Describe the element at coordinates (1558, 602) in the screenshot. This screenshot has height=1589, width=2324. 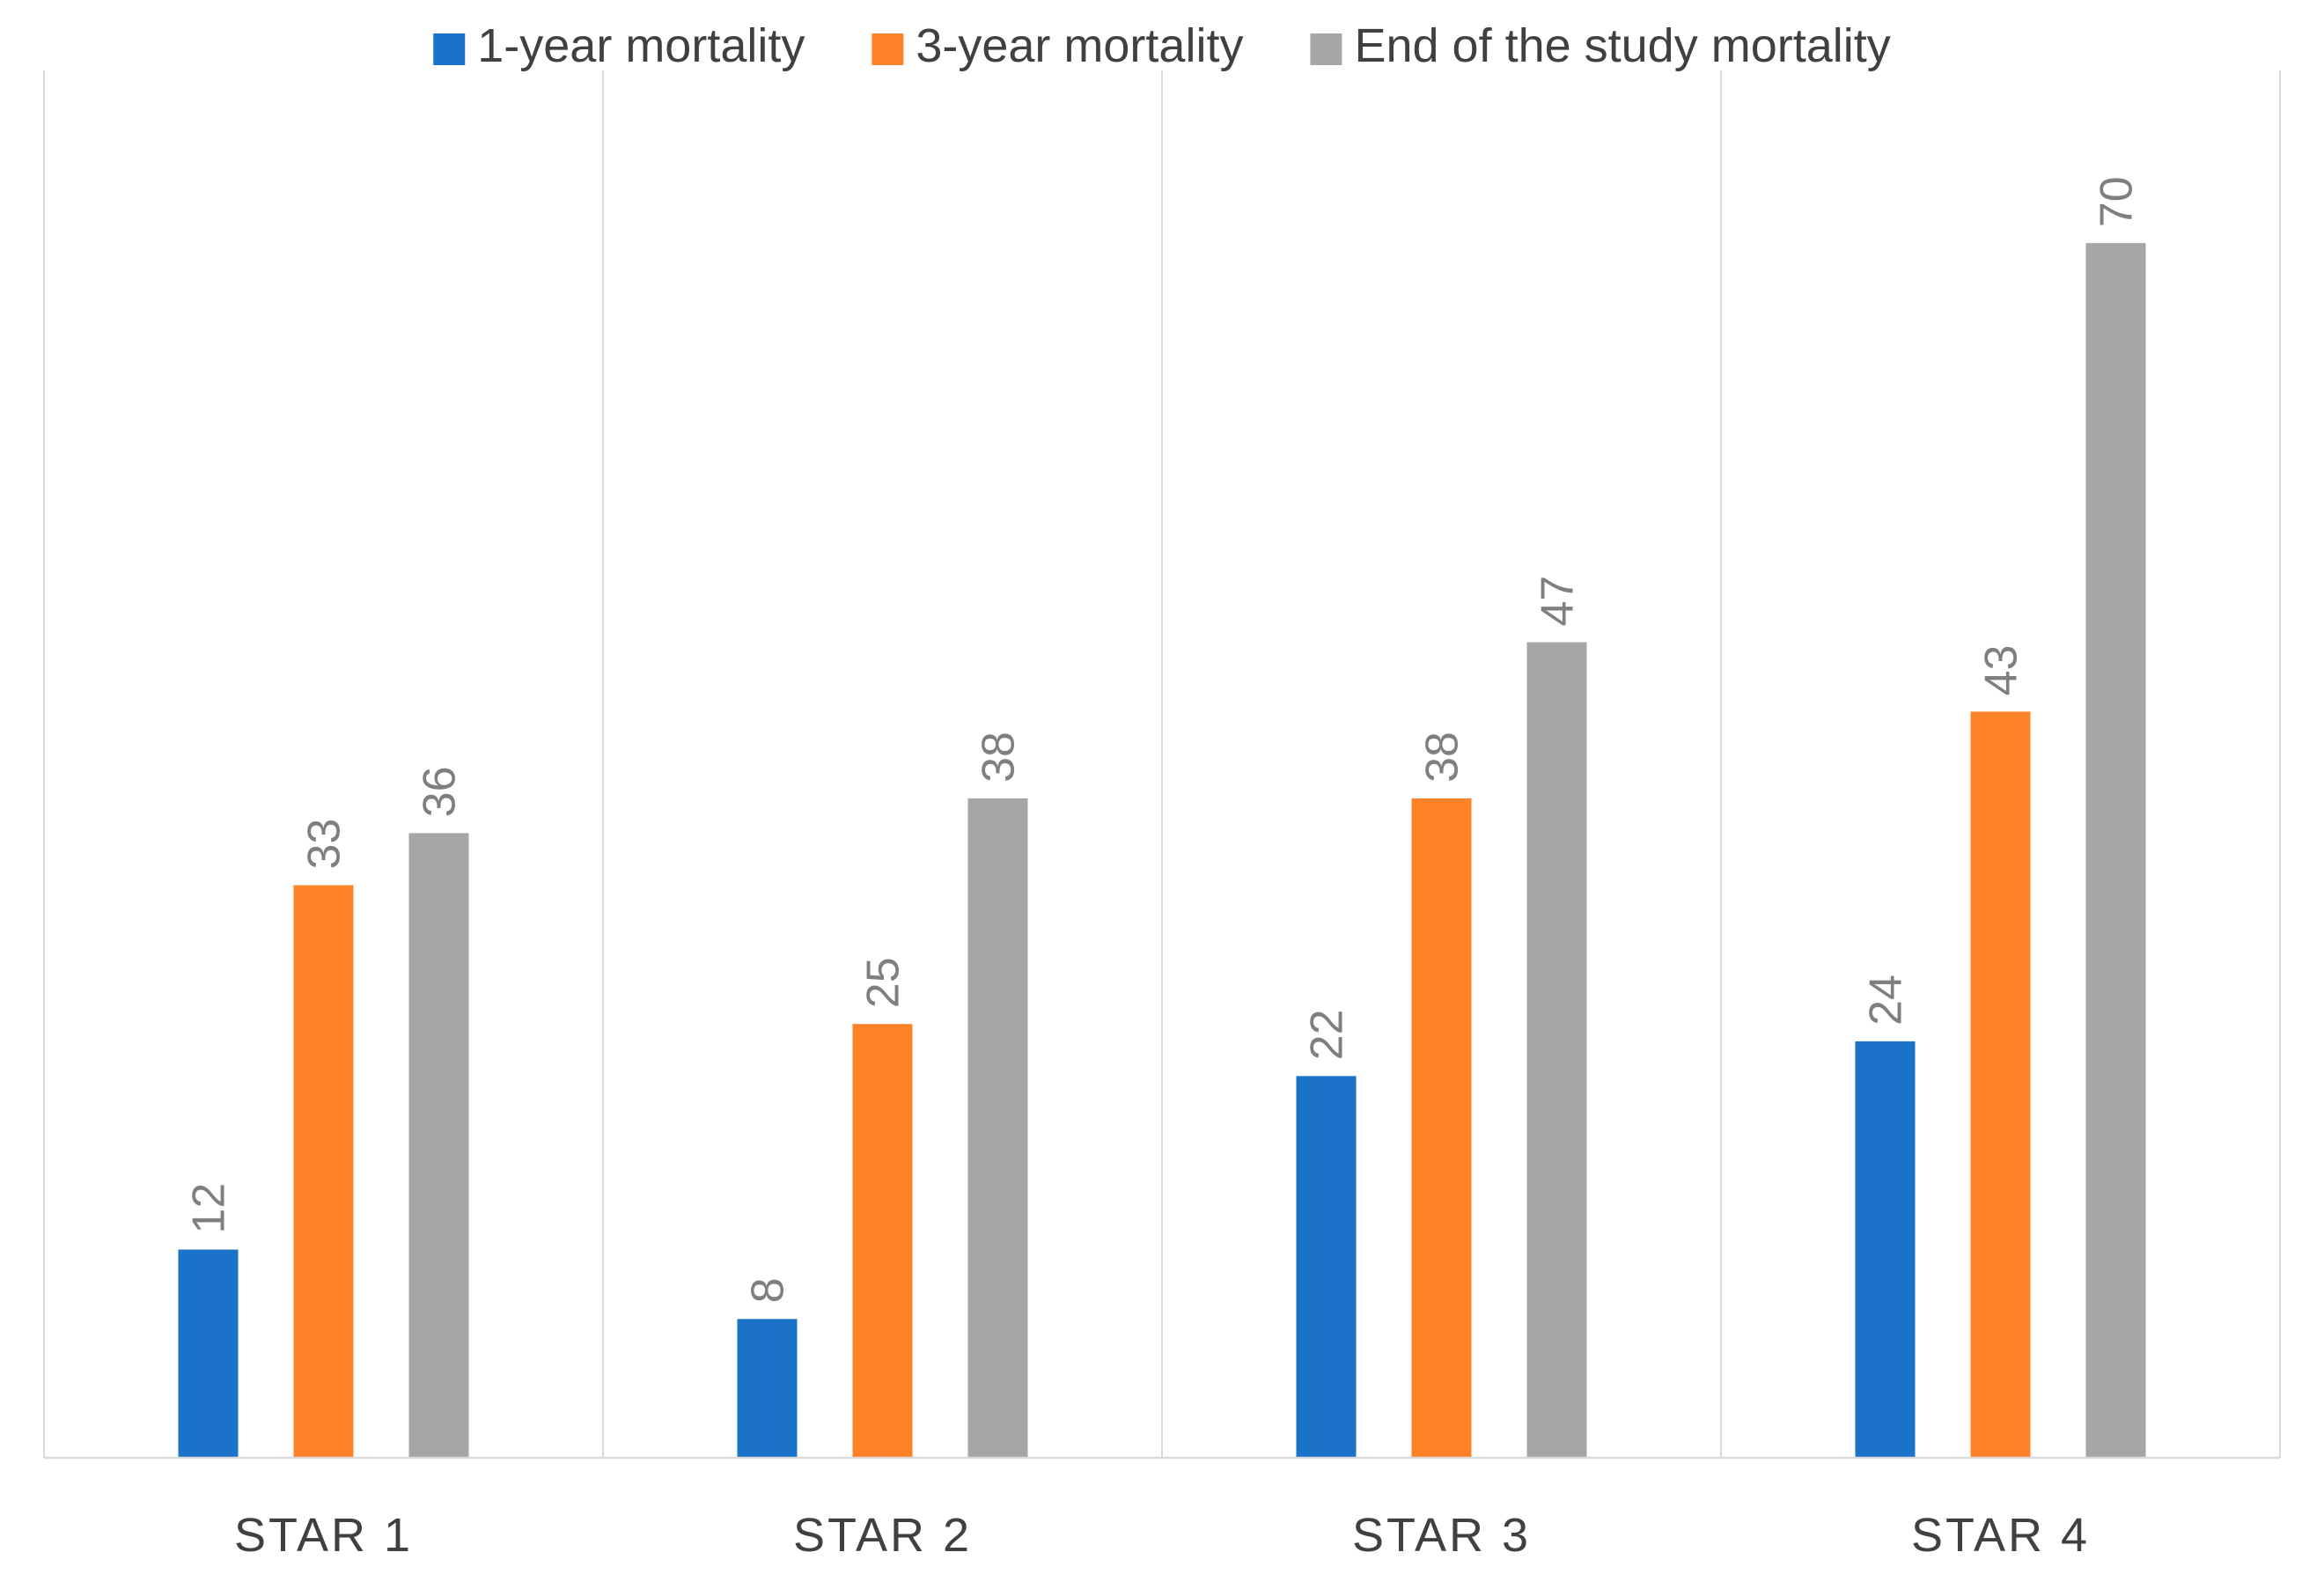
I see `data-label: 47` at that location.